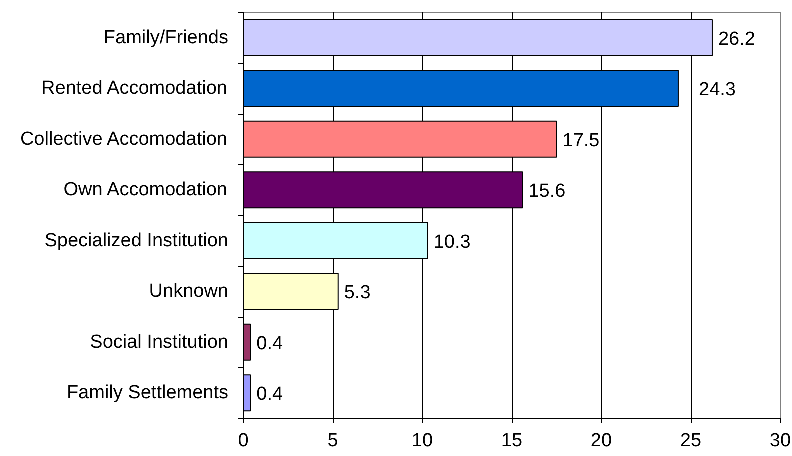 This screenshot has height=456, width=792. Describe the element at coordinates (166, 37) in the screenshot. I see `y-tick-label: Family/Friends` at that location.